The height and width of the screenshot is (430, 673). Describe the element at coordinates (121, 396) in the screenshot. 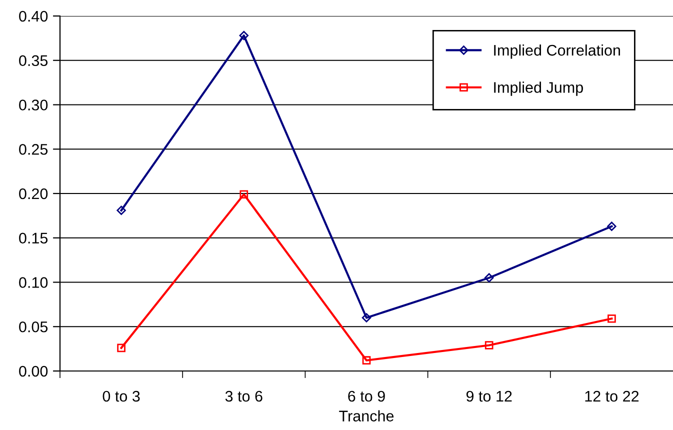

I see `x-tick-label: 0 to 3` at that location.